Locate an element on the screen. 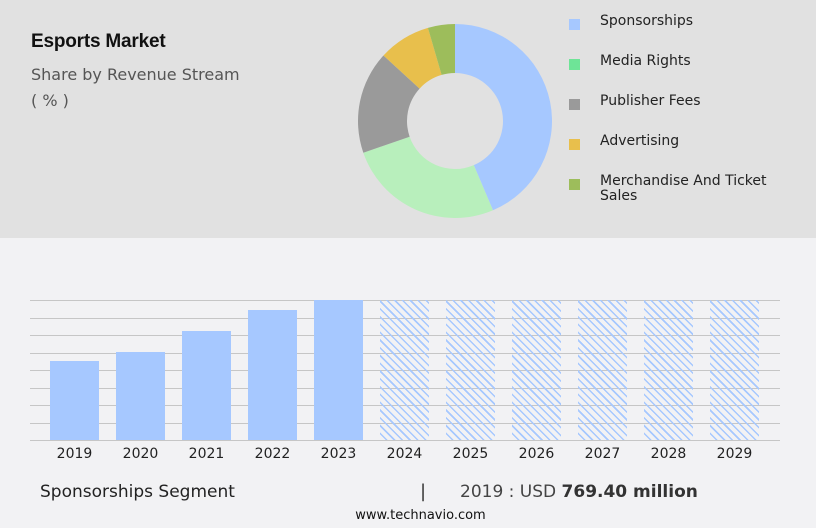 Image resolution: width=816 pixels, height=528 pixels. chart-subtitle: Share by Revenue Stream ( % ) is located at coordinates (161, 88).